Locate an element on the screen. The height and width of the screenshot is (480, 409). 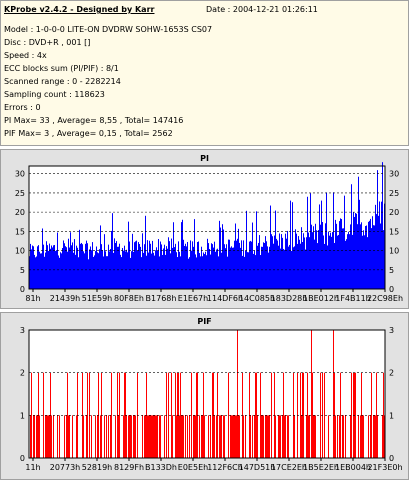
x-tick-label: 183D28h is located at coordinates (289, 298).